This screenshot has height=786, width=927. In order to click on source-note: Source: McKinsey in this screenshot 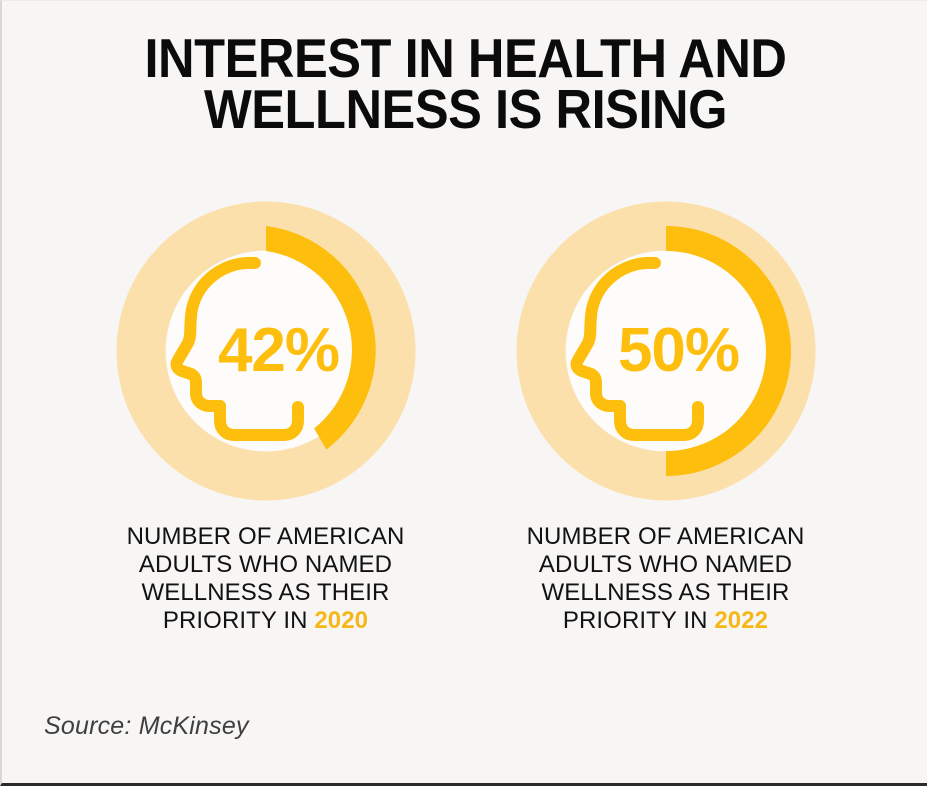, I will do `click(146, 726)`.